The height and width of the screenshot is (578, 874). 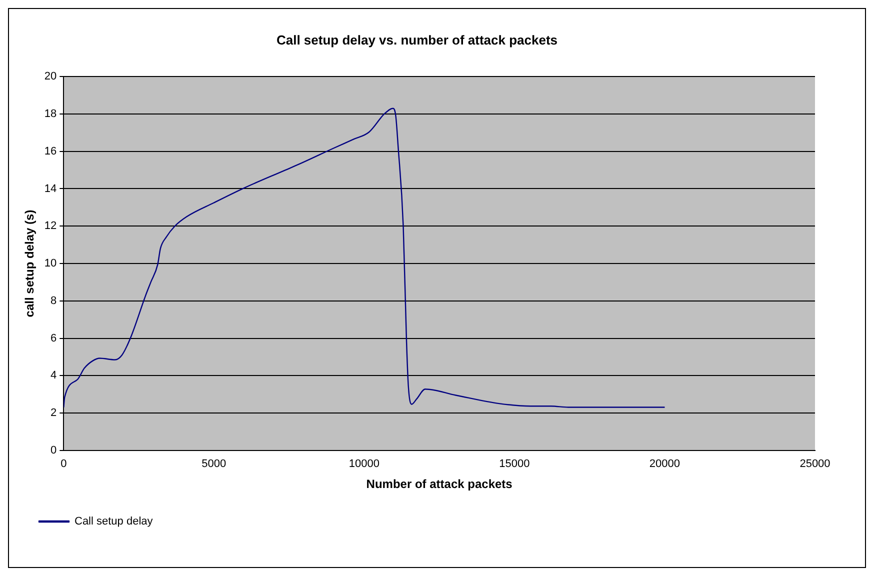 I want to click on chart-title: Call setup delay vs. number of attack packets, so click(x=417, y=40).